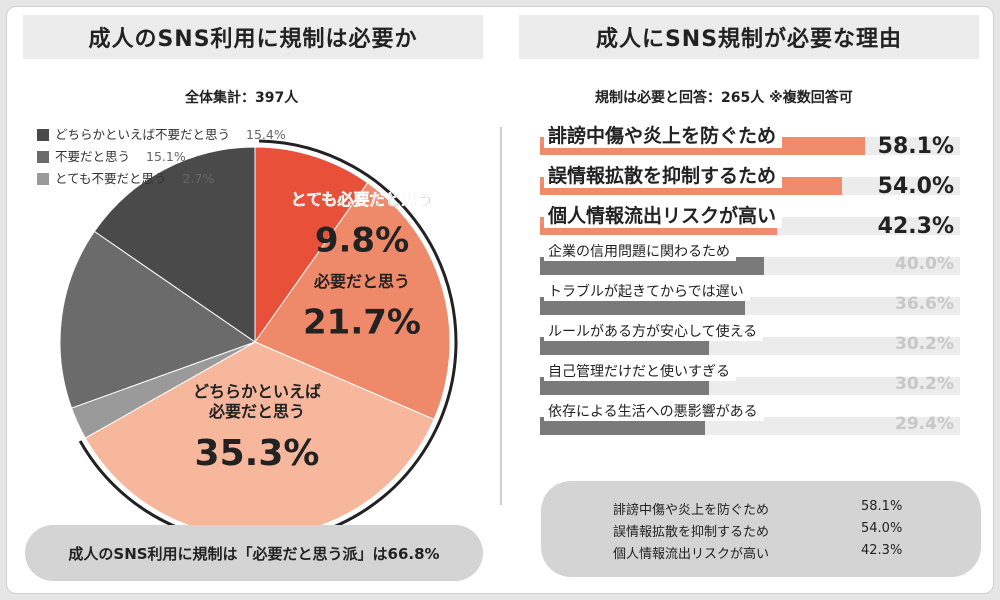 This screenshot has width=1000, height=600. Describe the element at coordinates (749, 37) in the screenshot. I see `right-panel-title: 成人にSNS規制が必要な理由` at that location.